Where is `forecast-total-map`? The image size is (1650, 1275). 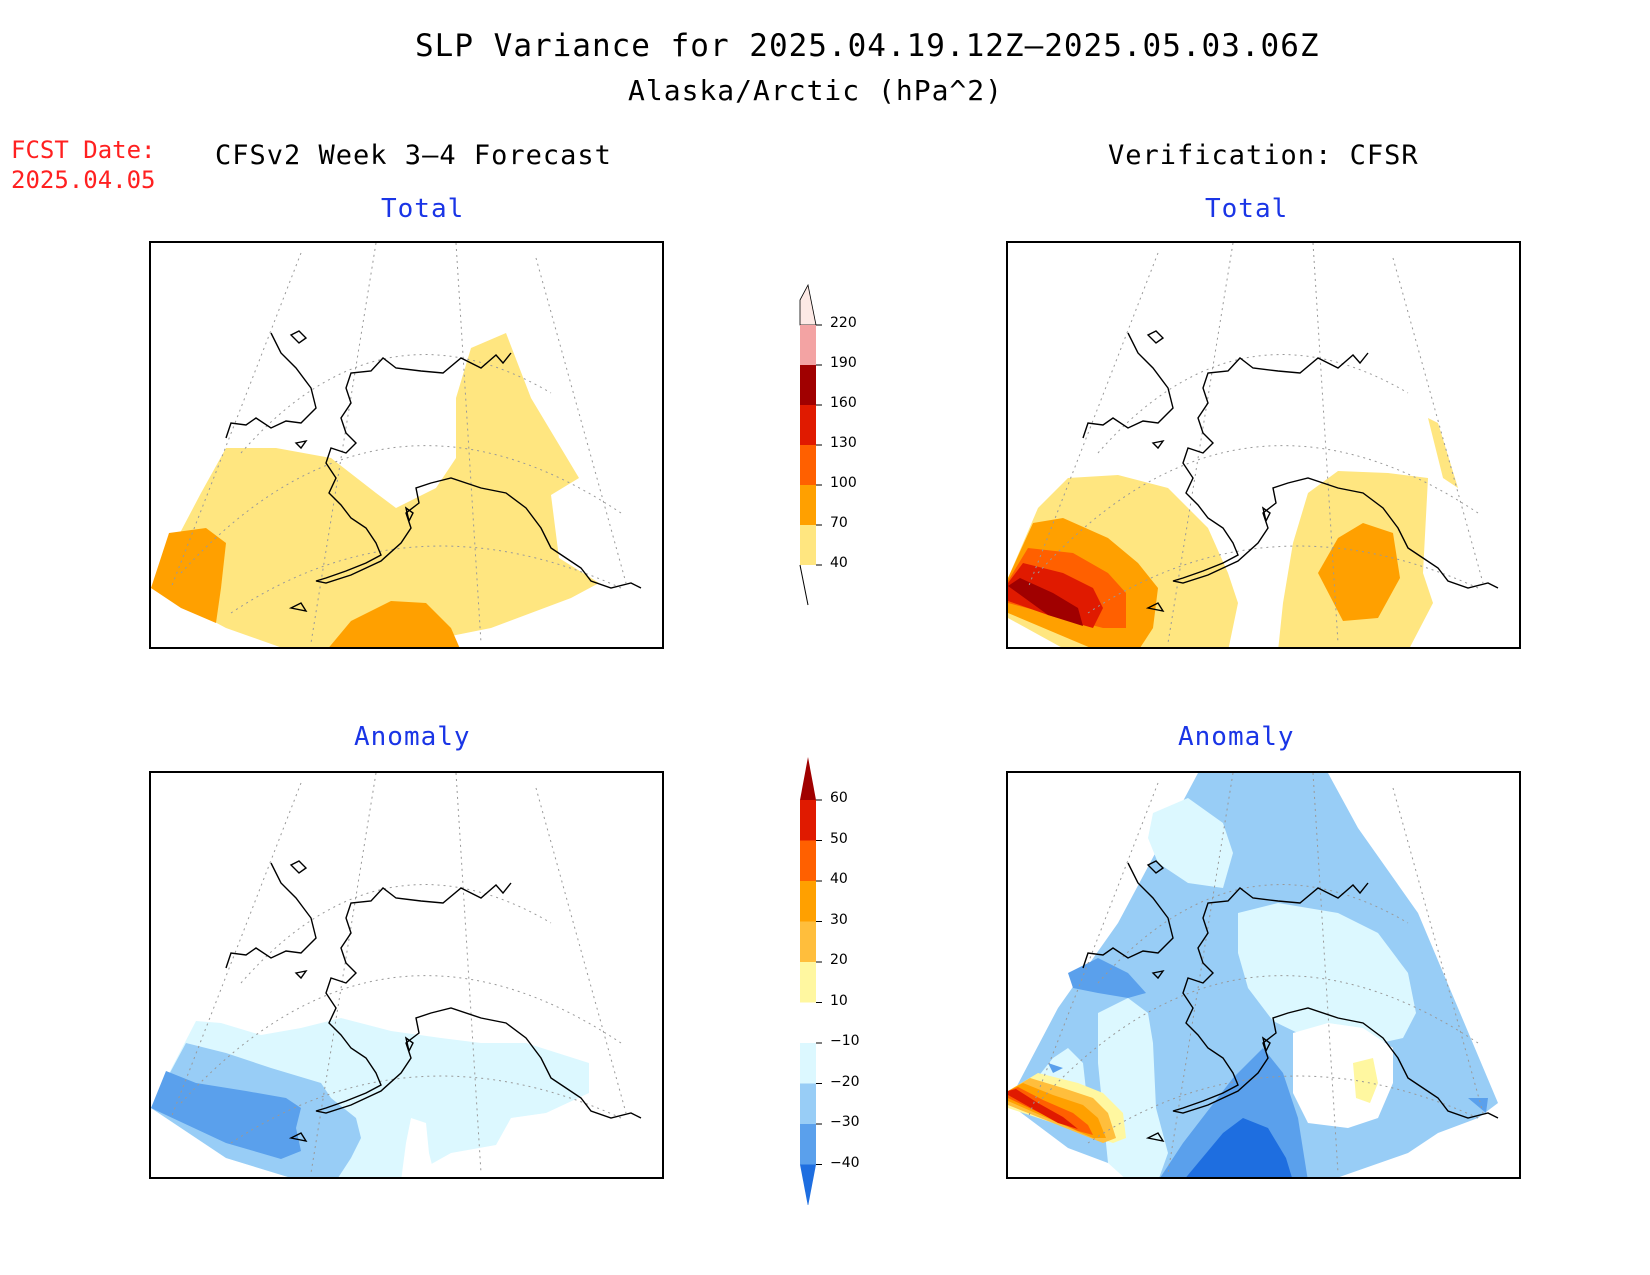 forecast-total-map is located at coordinates (406, 445).